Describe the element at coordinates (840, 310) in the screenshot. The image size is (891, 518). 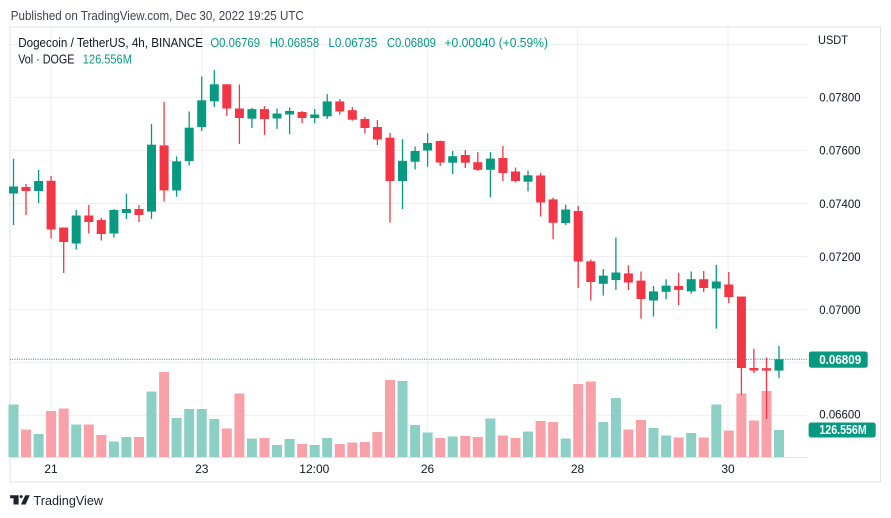
I see `svg-text: 0.07000` at that location.